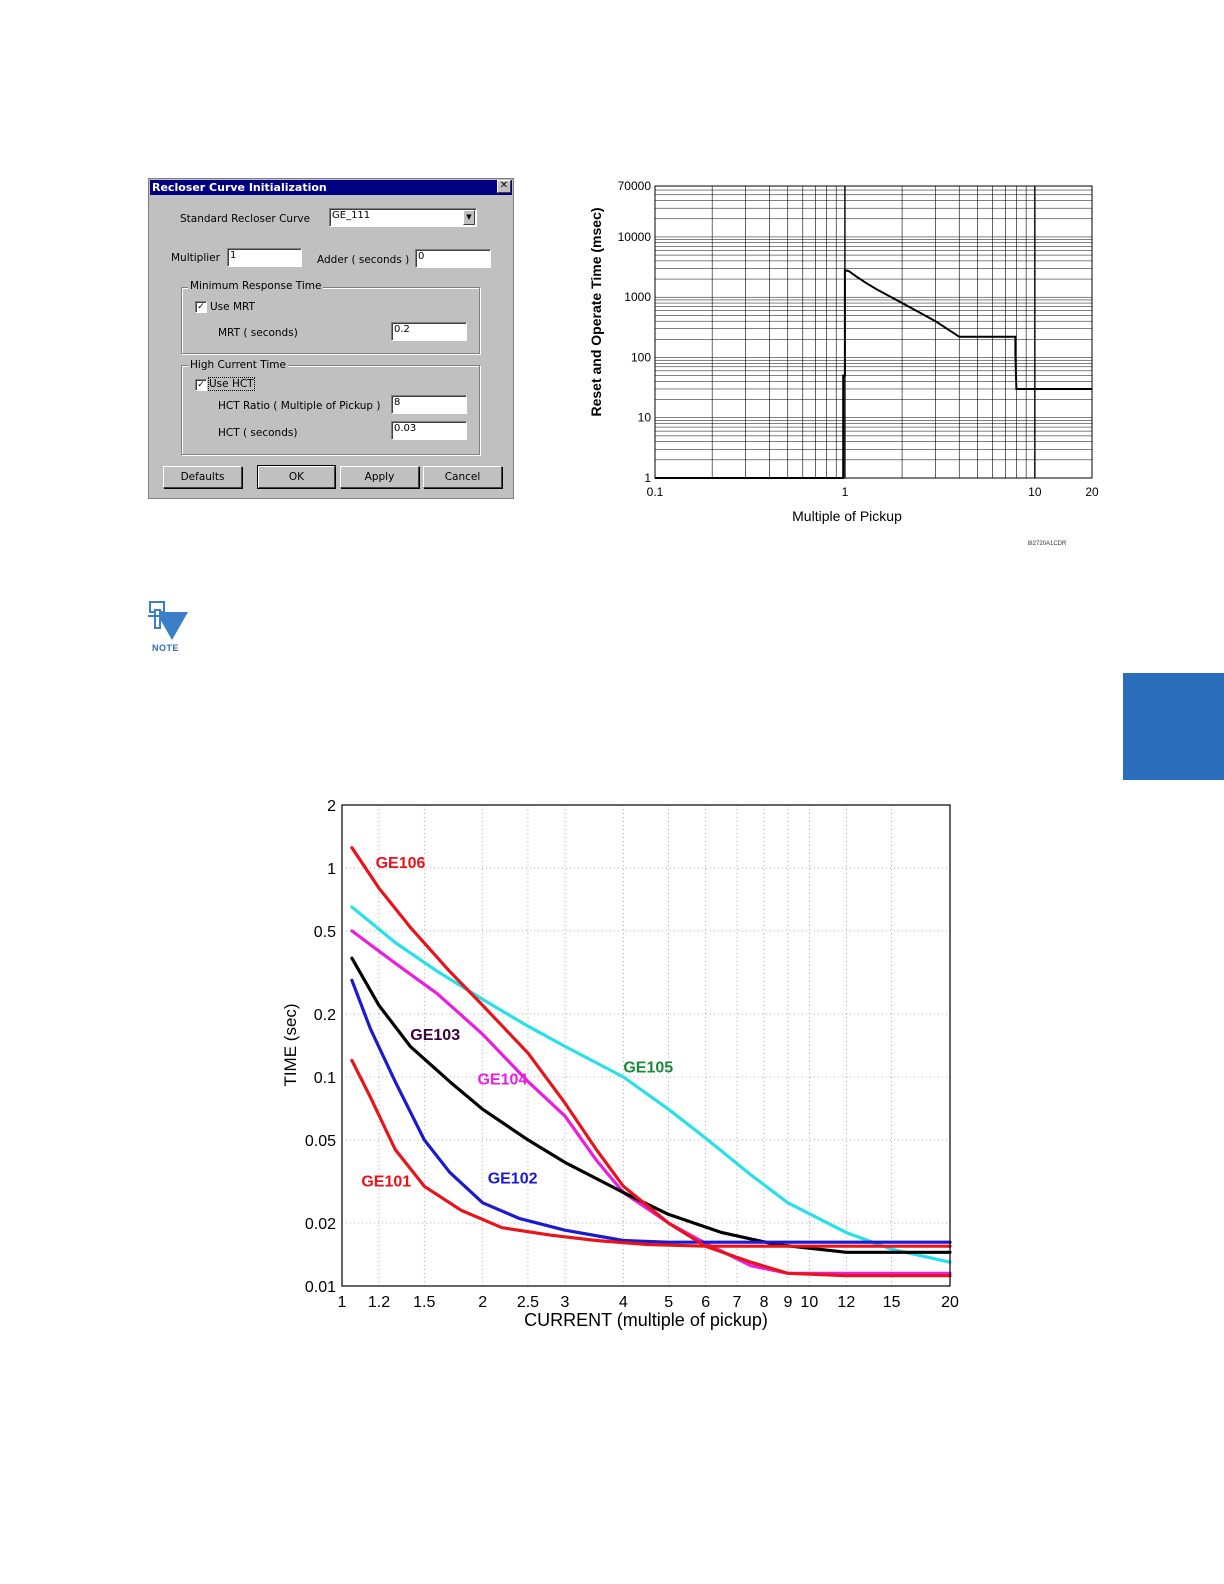 This screenshot has height=1584, width=1224. I want to click on adder-input: 0, so click(453, 258).